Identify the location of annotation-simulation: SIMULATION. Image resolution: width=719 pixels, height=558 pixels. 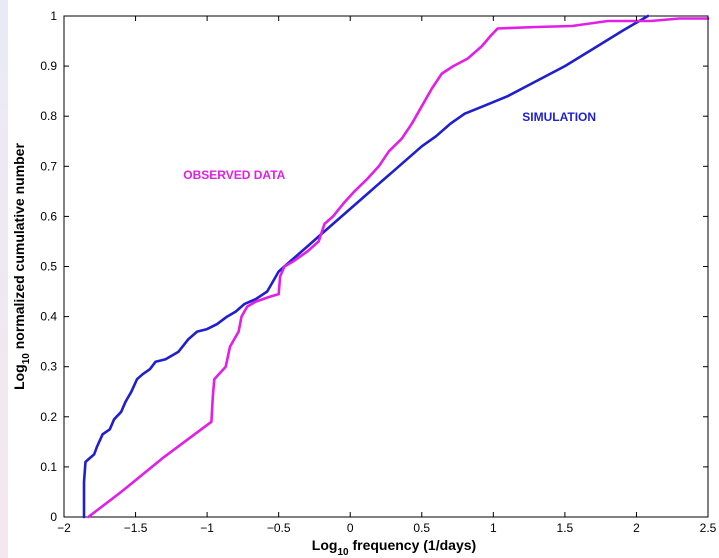
(559, 117).